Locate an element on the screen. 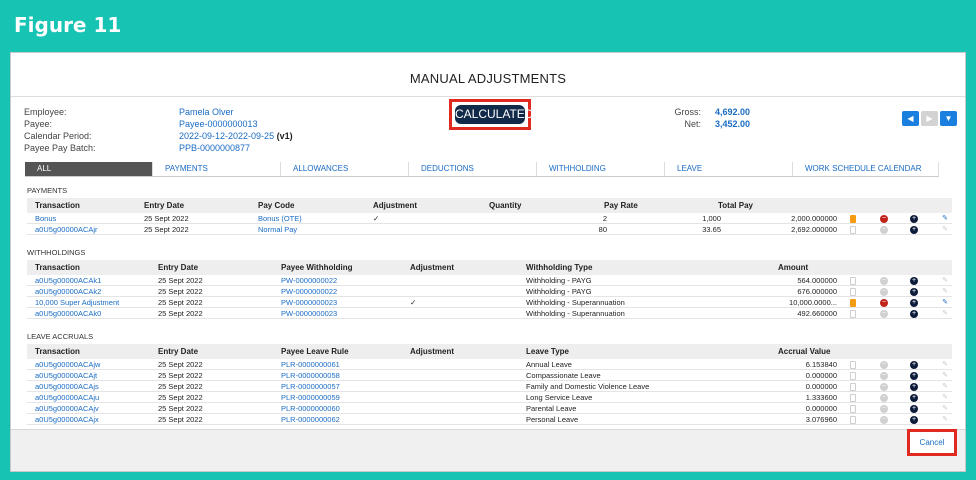  employee-link: Pamela Olver is located at coordinates (206, 112).